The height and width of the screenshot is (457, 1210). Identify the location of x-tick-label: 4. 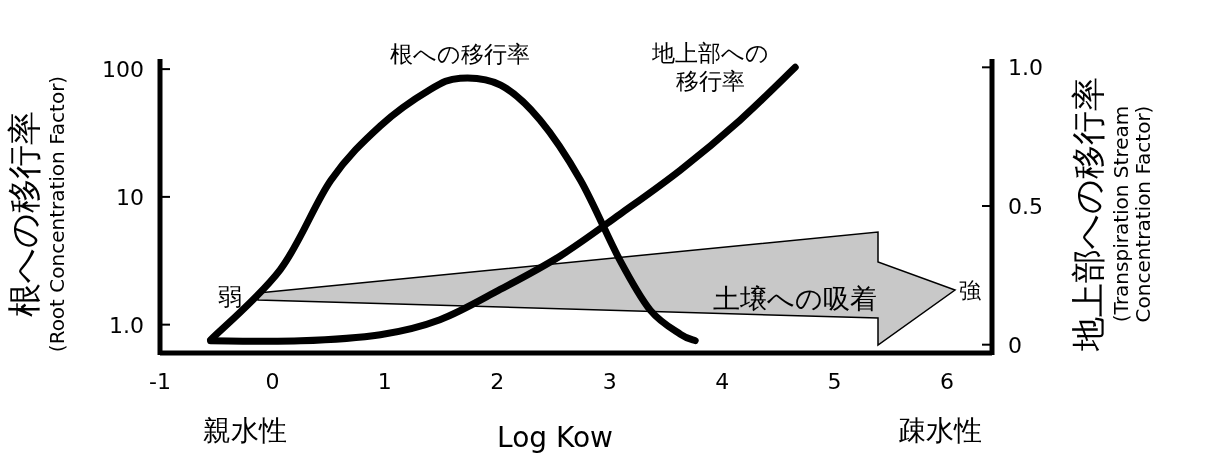
(722, 381).